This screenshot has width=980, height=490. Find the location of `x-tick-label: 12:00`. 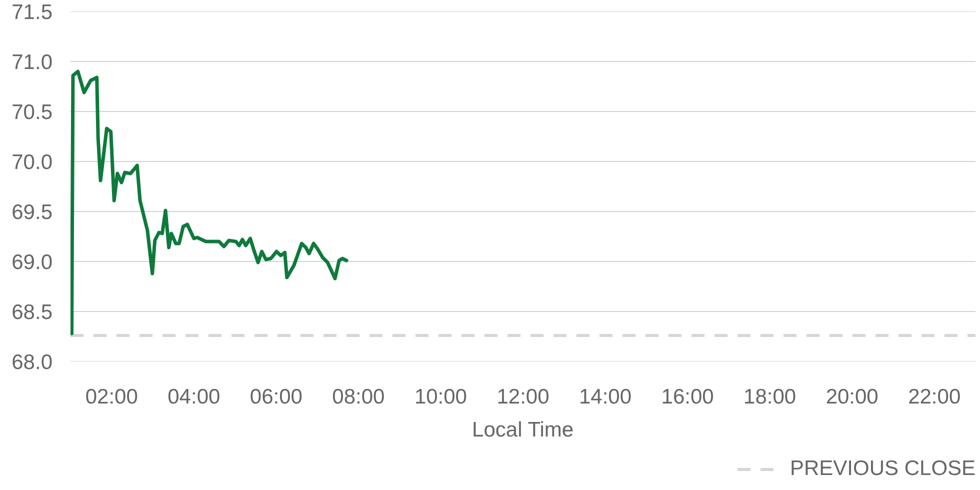

x-tick-label: 12:00 is located at coordinates (523, 397).